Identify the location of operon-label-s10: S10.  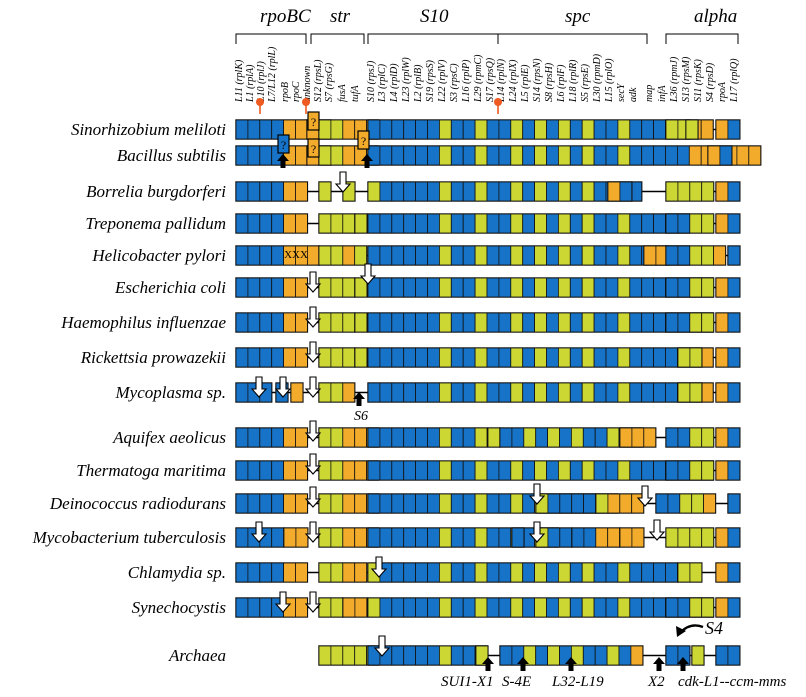
(434, 16).